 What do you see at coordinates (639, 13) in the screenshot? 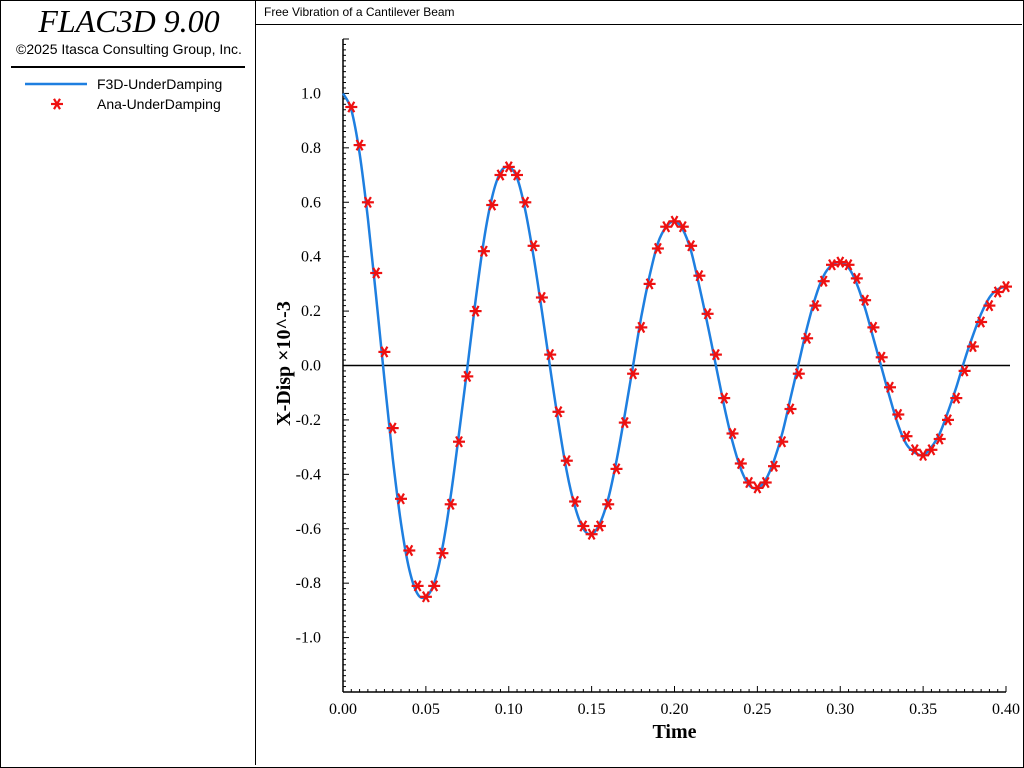
I see `plot-title-bar: Free Vibration of a Cantilever Beam` at bounding box center [639, 13].